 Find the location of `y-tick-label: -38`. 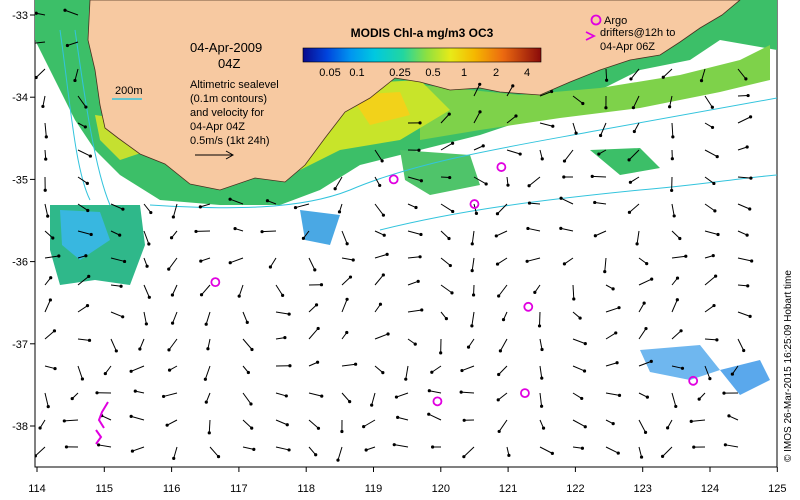

y-tick-label: -38 is located at coordinates (20, 427).